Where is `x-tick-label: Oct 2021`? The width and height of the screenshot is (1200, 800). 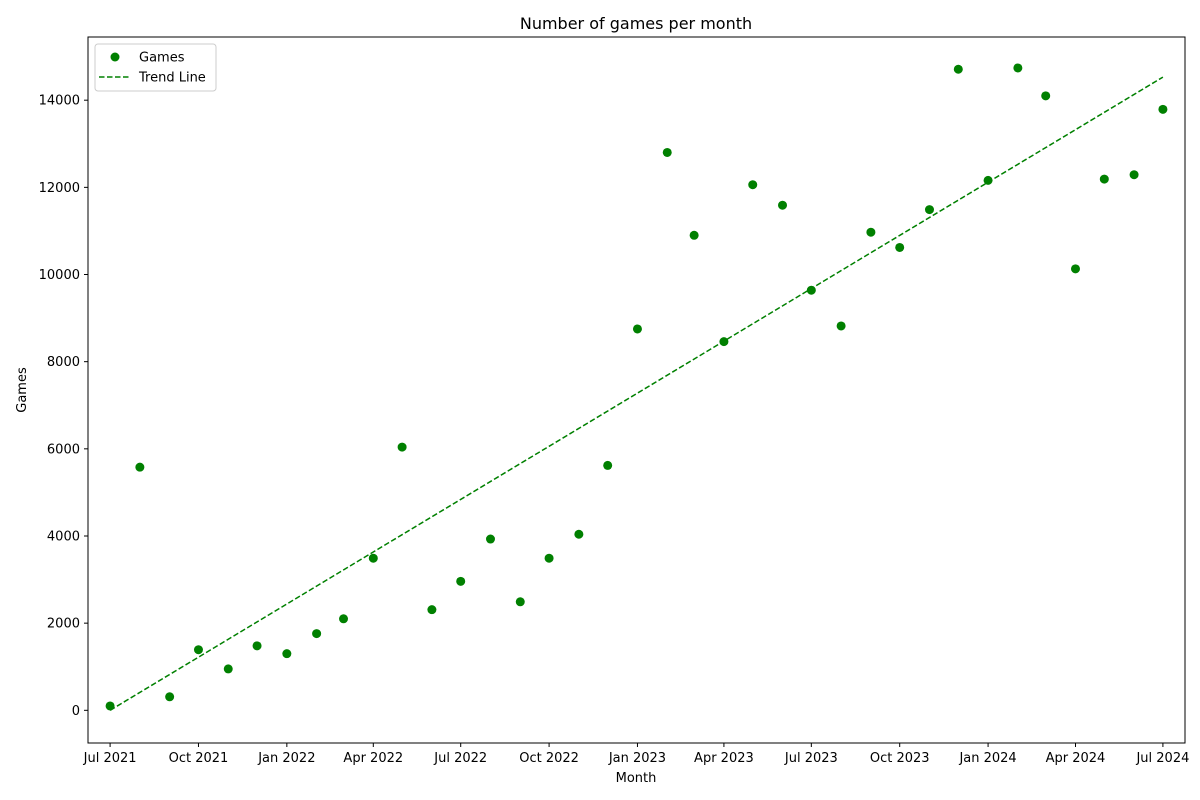
x-tick-label: Oct 2021 is located at coordinates (199, 758).